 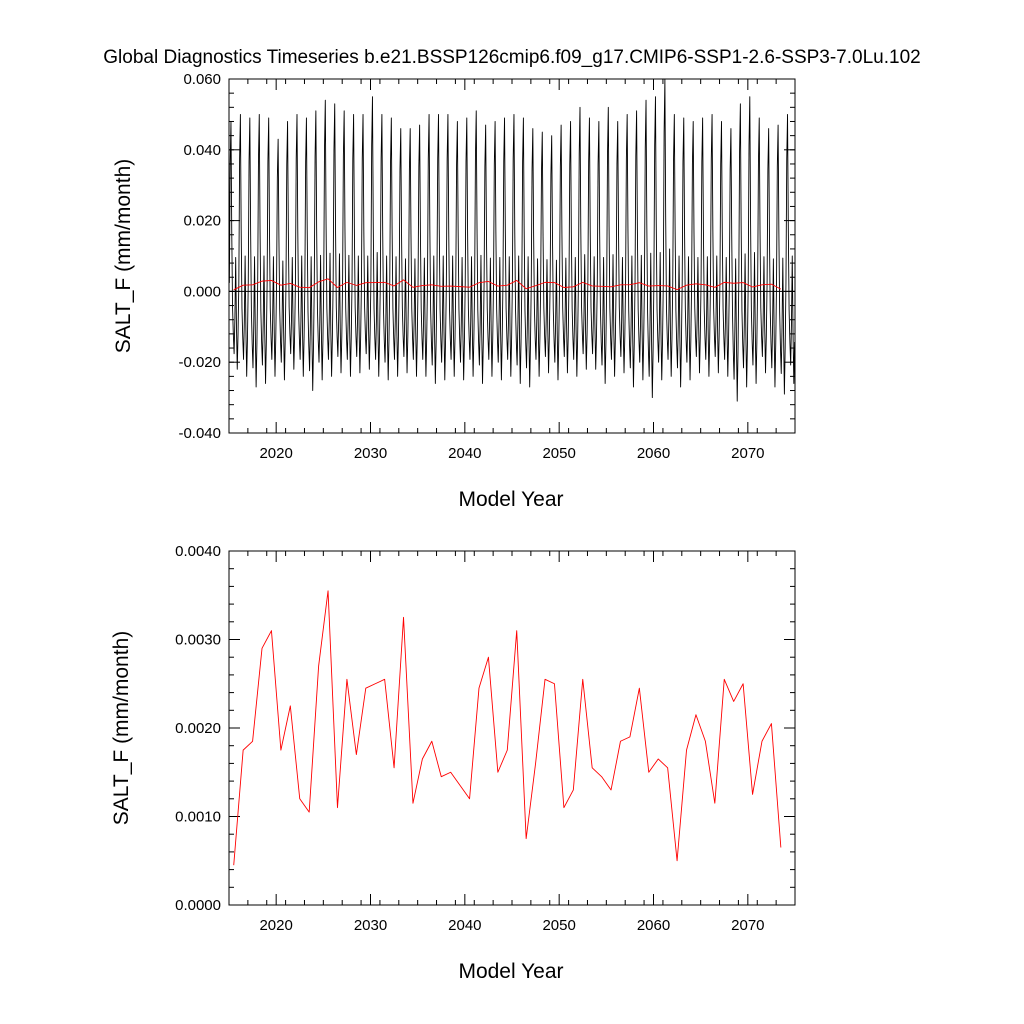 What do you see at coordinates (198, 640) in the screenshot?
I see `bottom-y-tick-label: 0.0030` at bounding box center [198, 640].